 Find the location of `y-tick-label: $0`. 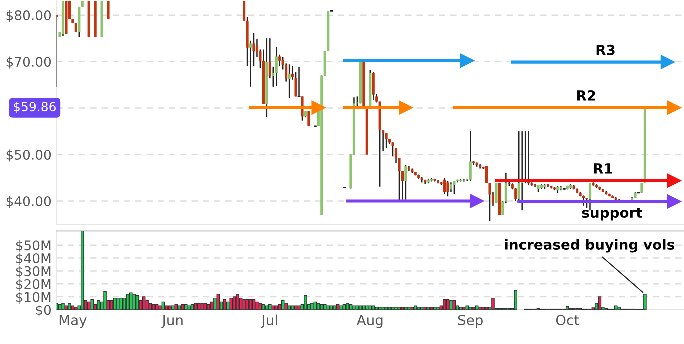

y-tick-label: $0 is located at coordinates (44, 310).